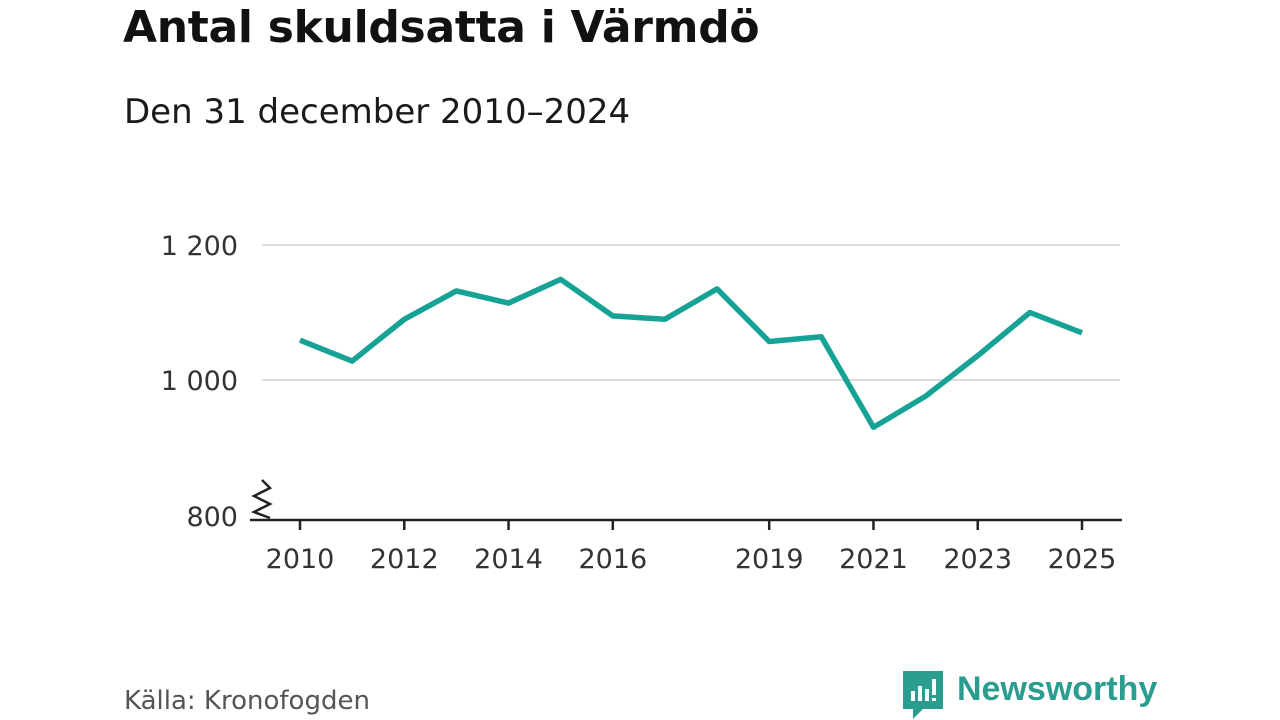  What do you see at coordinates (441, 27) in the screenshot?
I see `chart-title: Antal skuldsatta i Värmdö` at bounding box center [441, 27].